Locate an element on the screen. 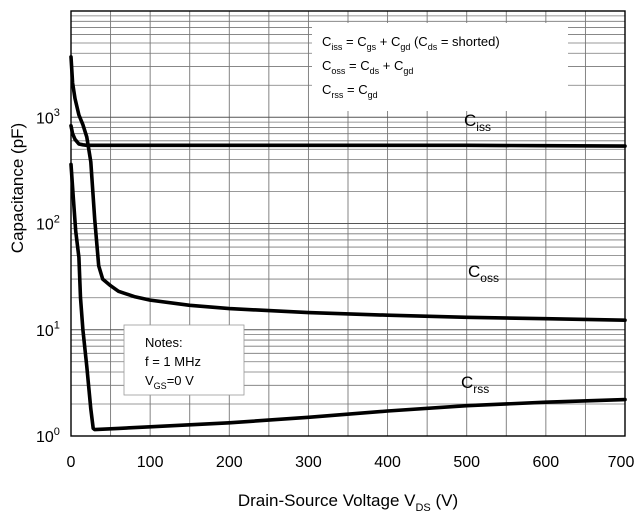 This screenshot has width=641, height=521. notes-box is located at coordinates (184, 360).